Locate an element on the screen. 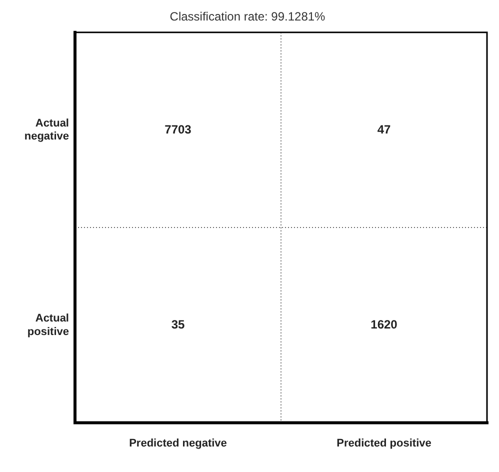  y-tick-label: Actual positive is located at coordinates (48, 325).